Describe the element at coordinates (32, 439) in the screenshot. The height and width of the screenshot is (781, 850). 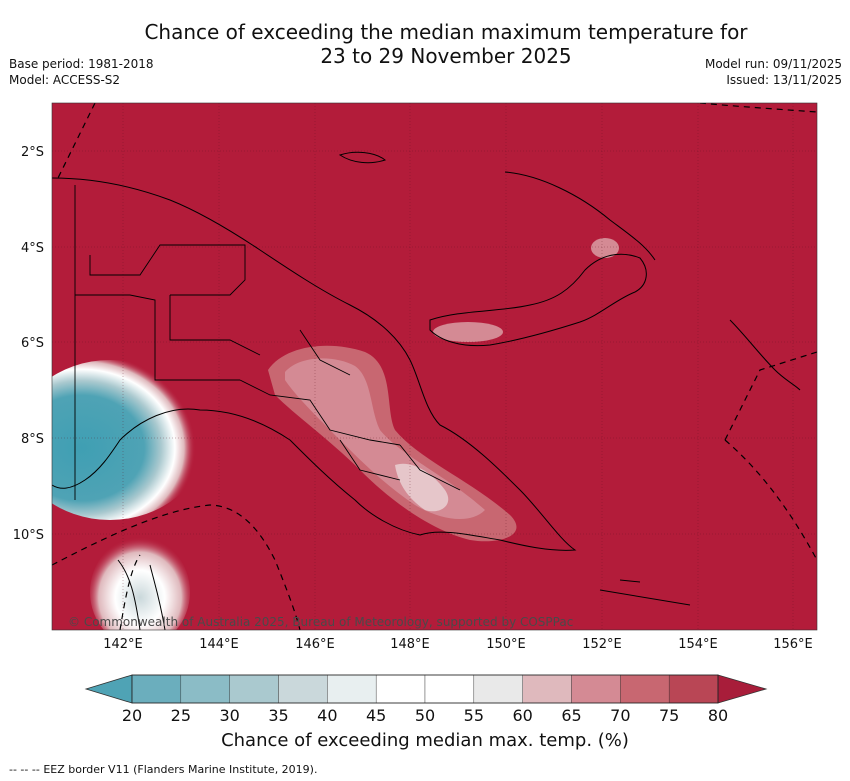
I see `lat-label: 8°S` at that location.